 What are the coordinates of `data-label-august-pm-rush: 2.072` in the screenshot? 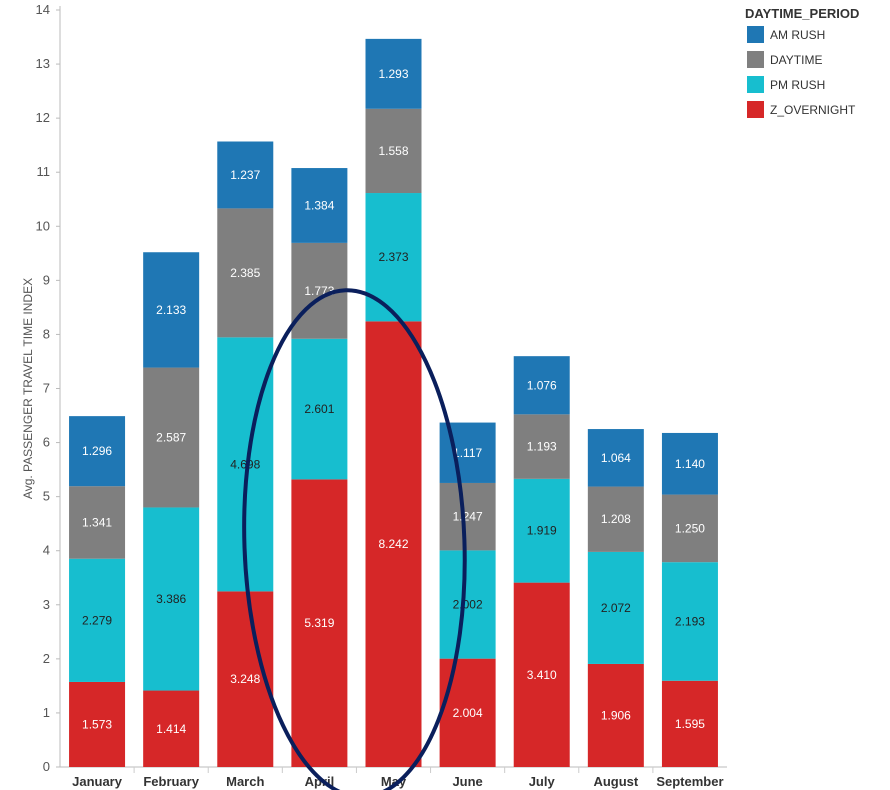 It's located at (616, 608).